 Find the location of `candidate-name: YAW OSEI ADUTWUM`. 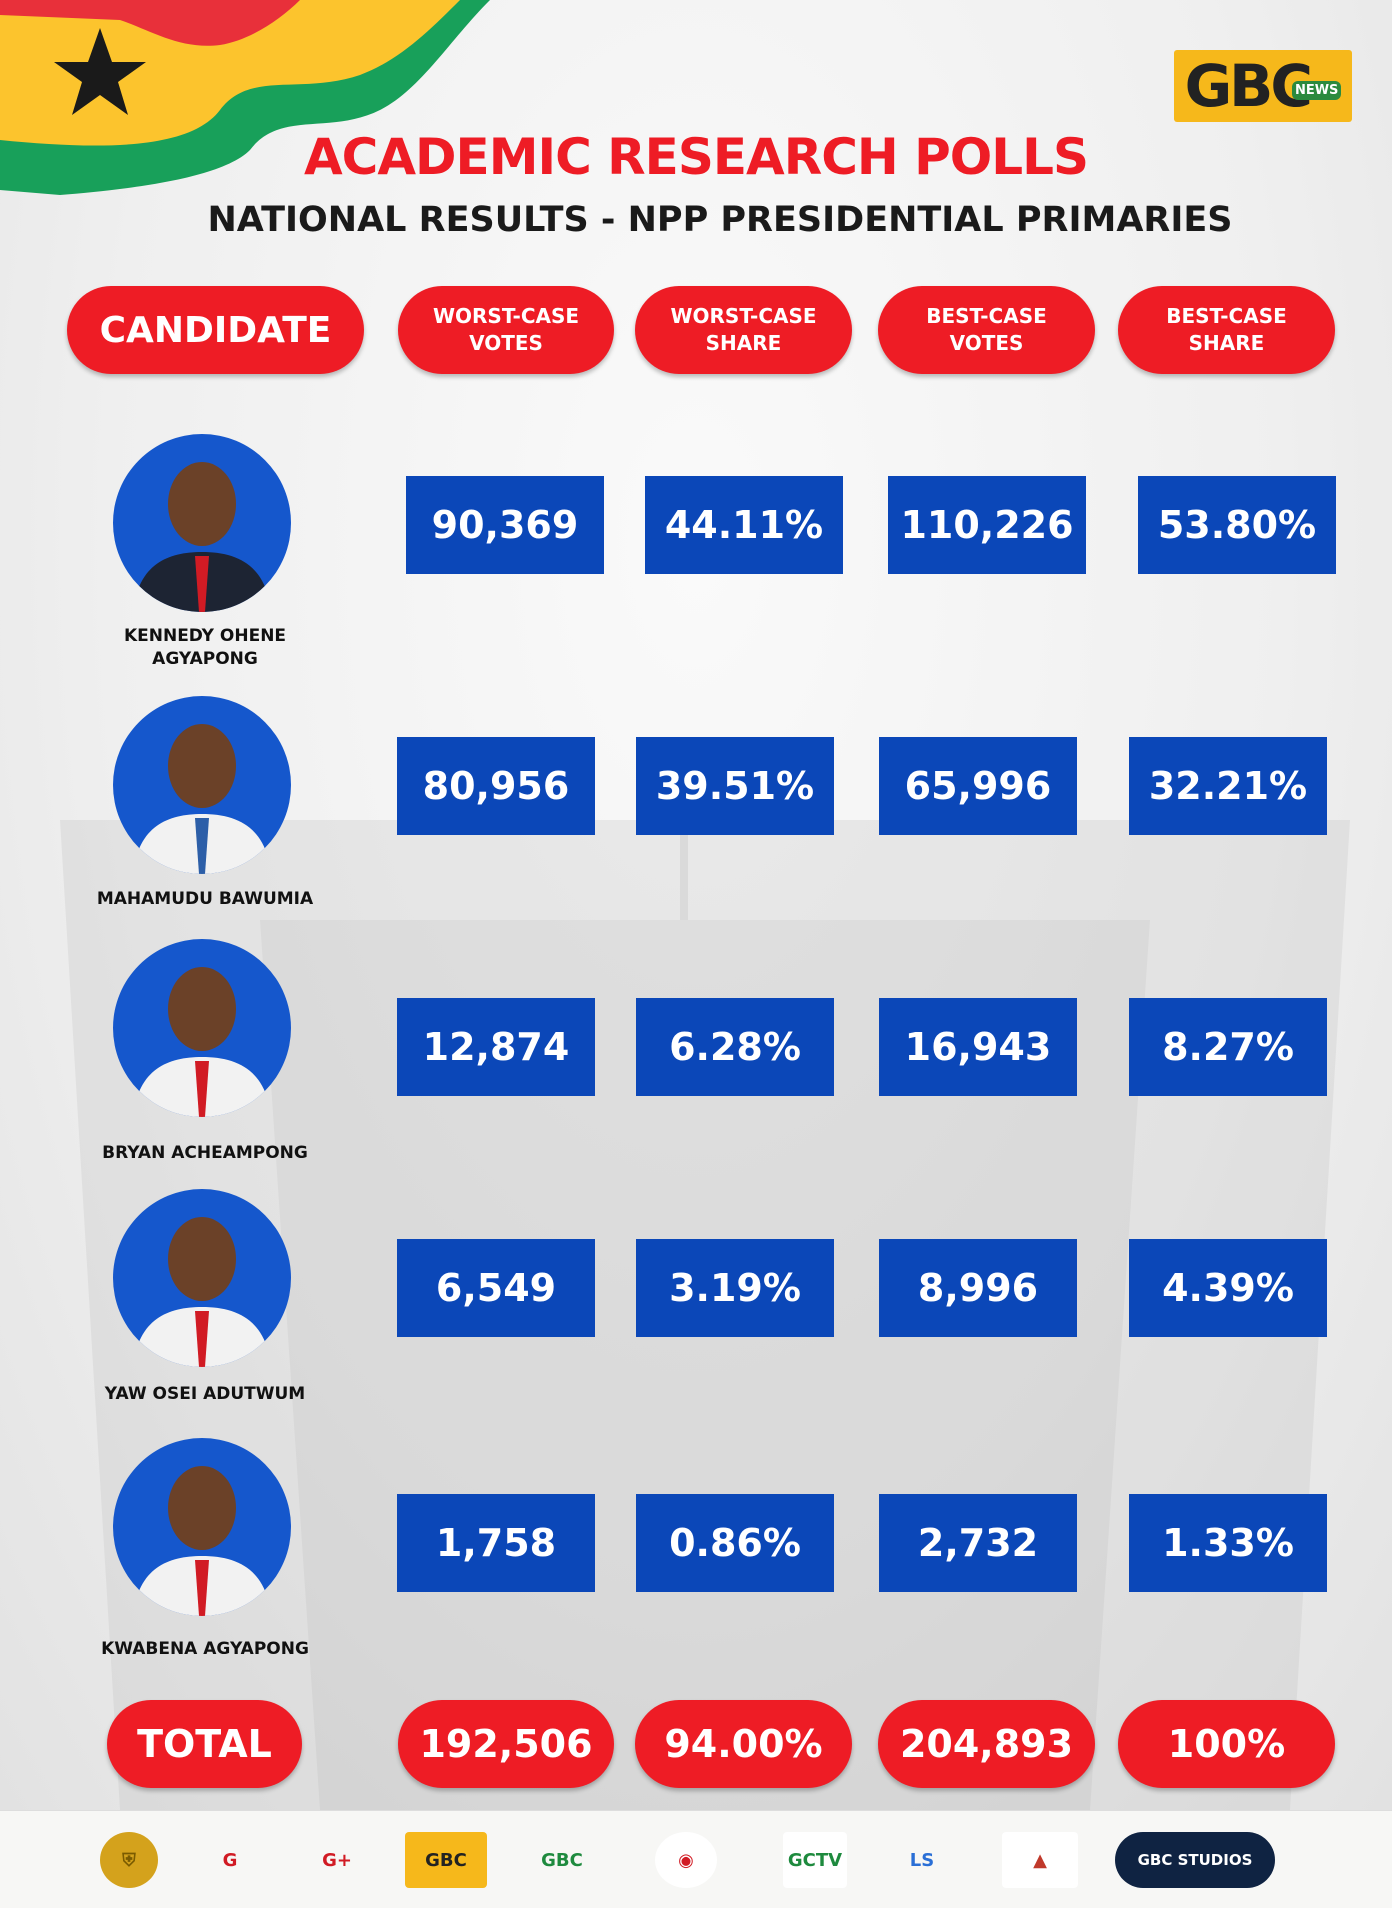

candidate-name: YAW OSEI ADUTWUM is located at coordinates (205, 1394).